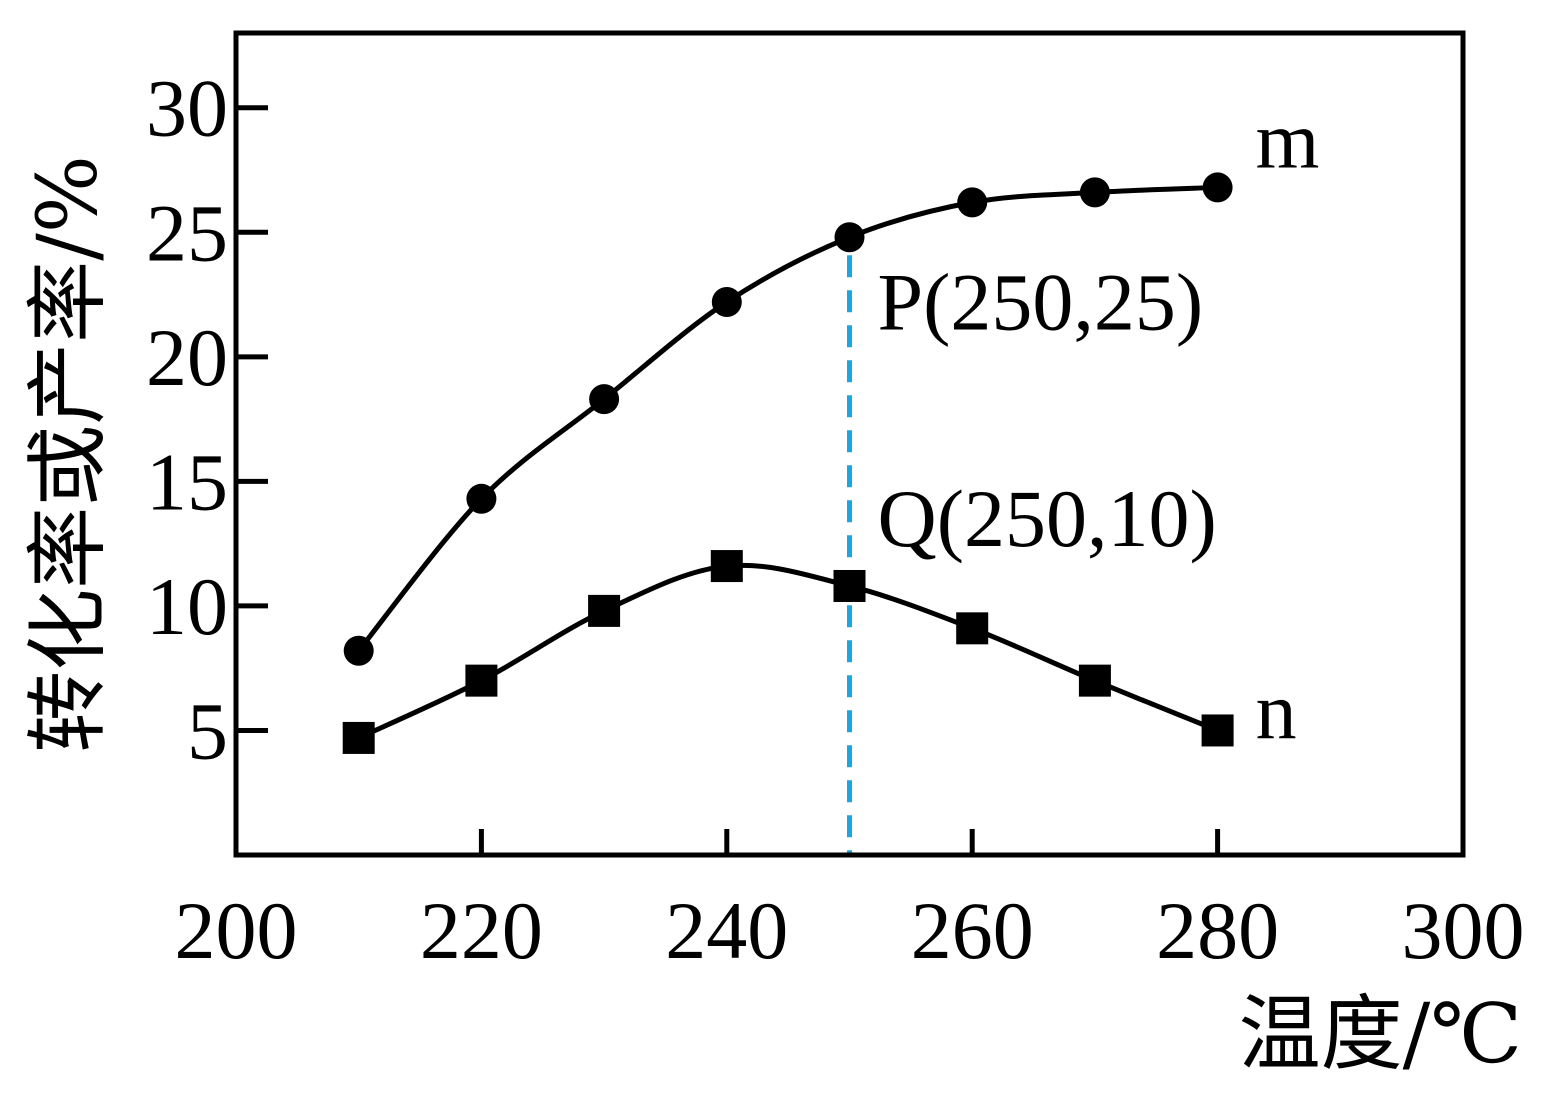 Image resolution: width=1560 pixels, height=1120 pixels. I want to click on y-tick-label-15: 15, so click(187, 481).